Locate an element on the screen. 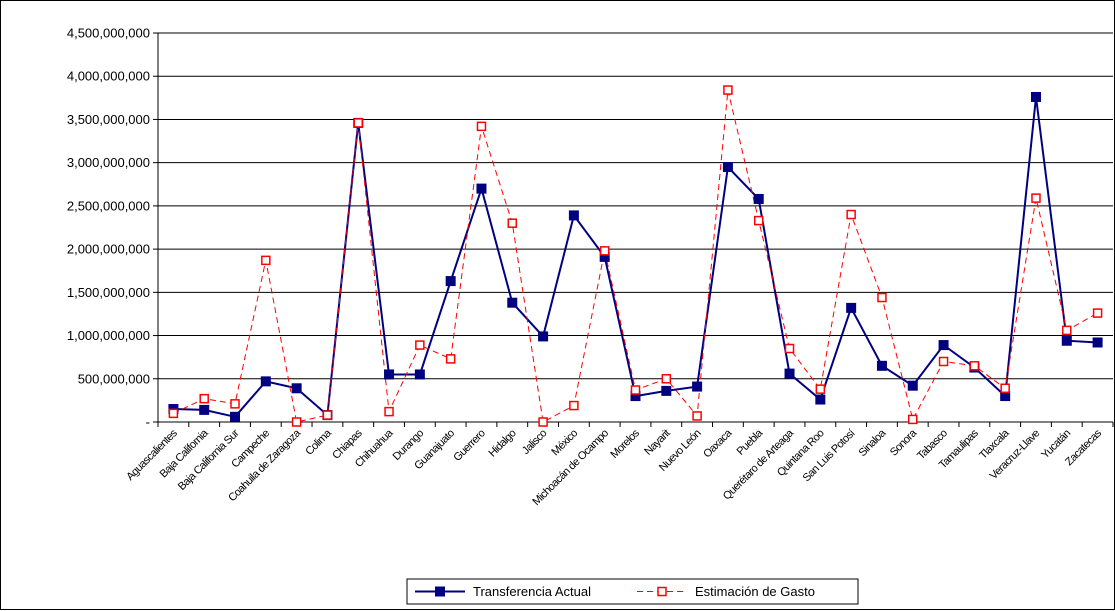 The image size is (1115, 611). y-tick-label: 4,000,000,000 is located at coordinates (108, 76).